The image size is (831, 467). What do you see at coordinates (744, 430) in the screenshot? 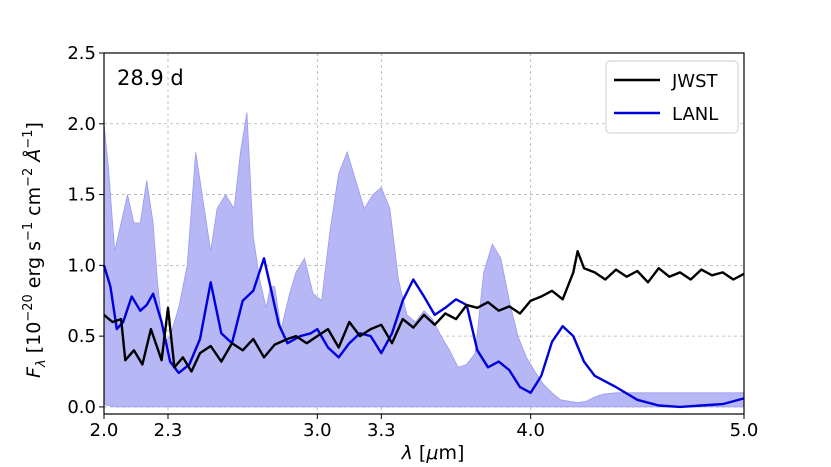
I see `x-tick-label: 5.0` at bounding box center [744, 430].